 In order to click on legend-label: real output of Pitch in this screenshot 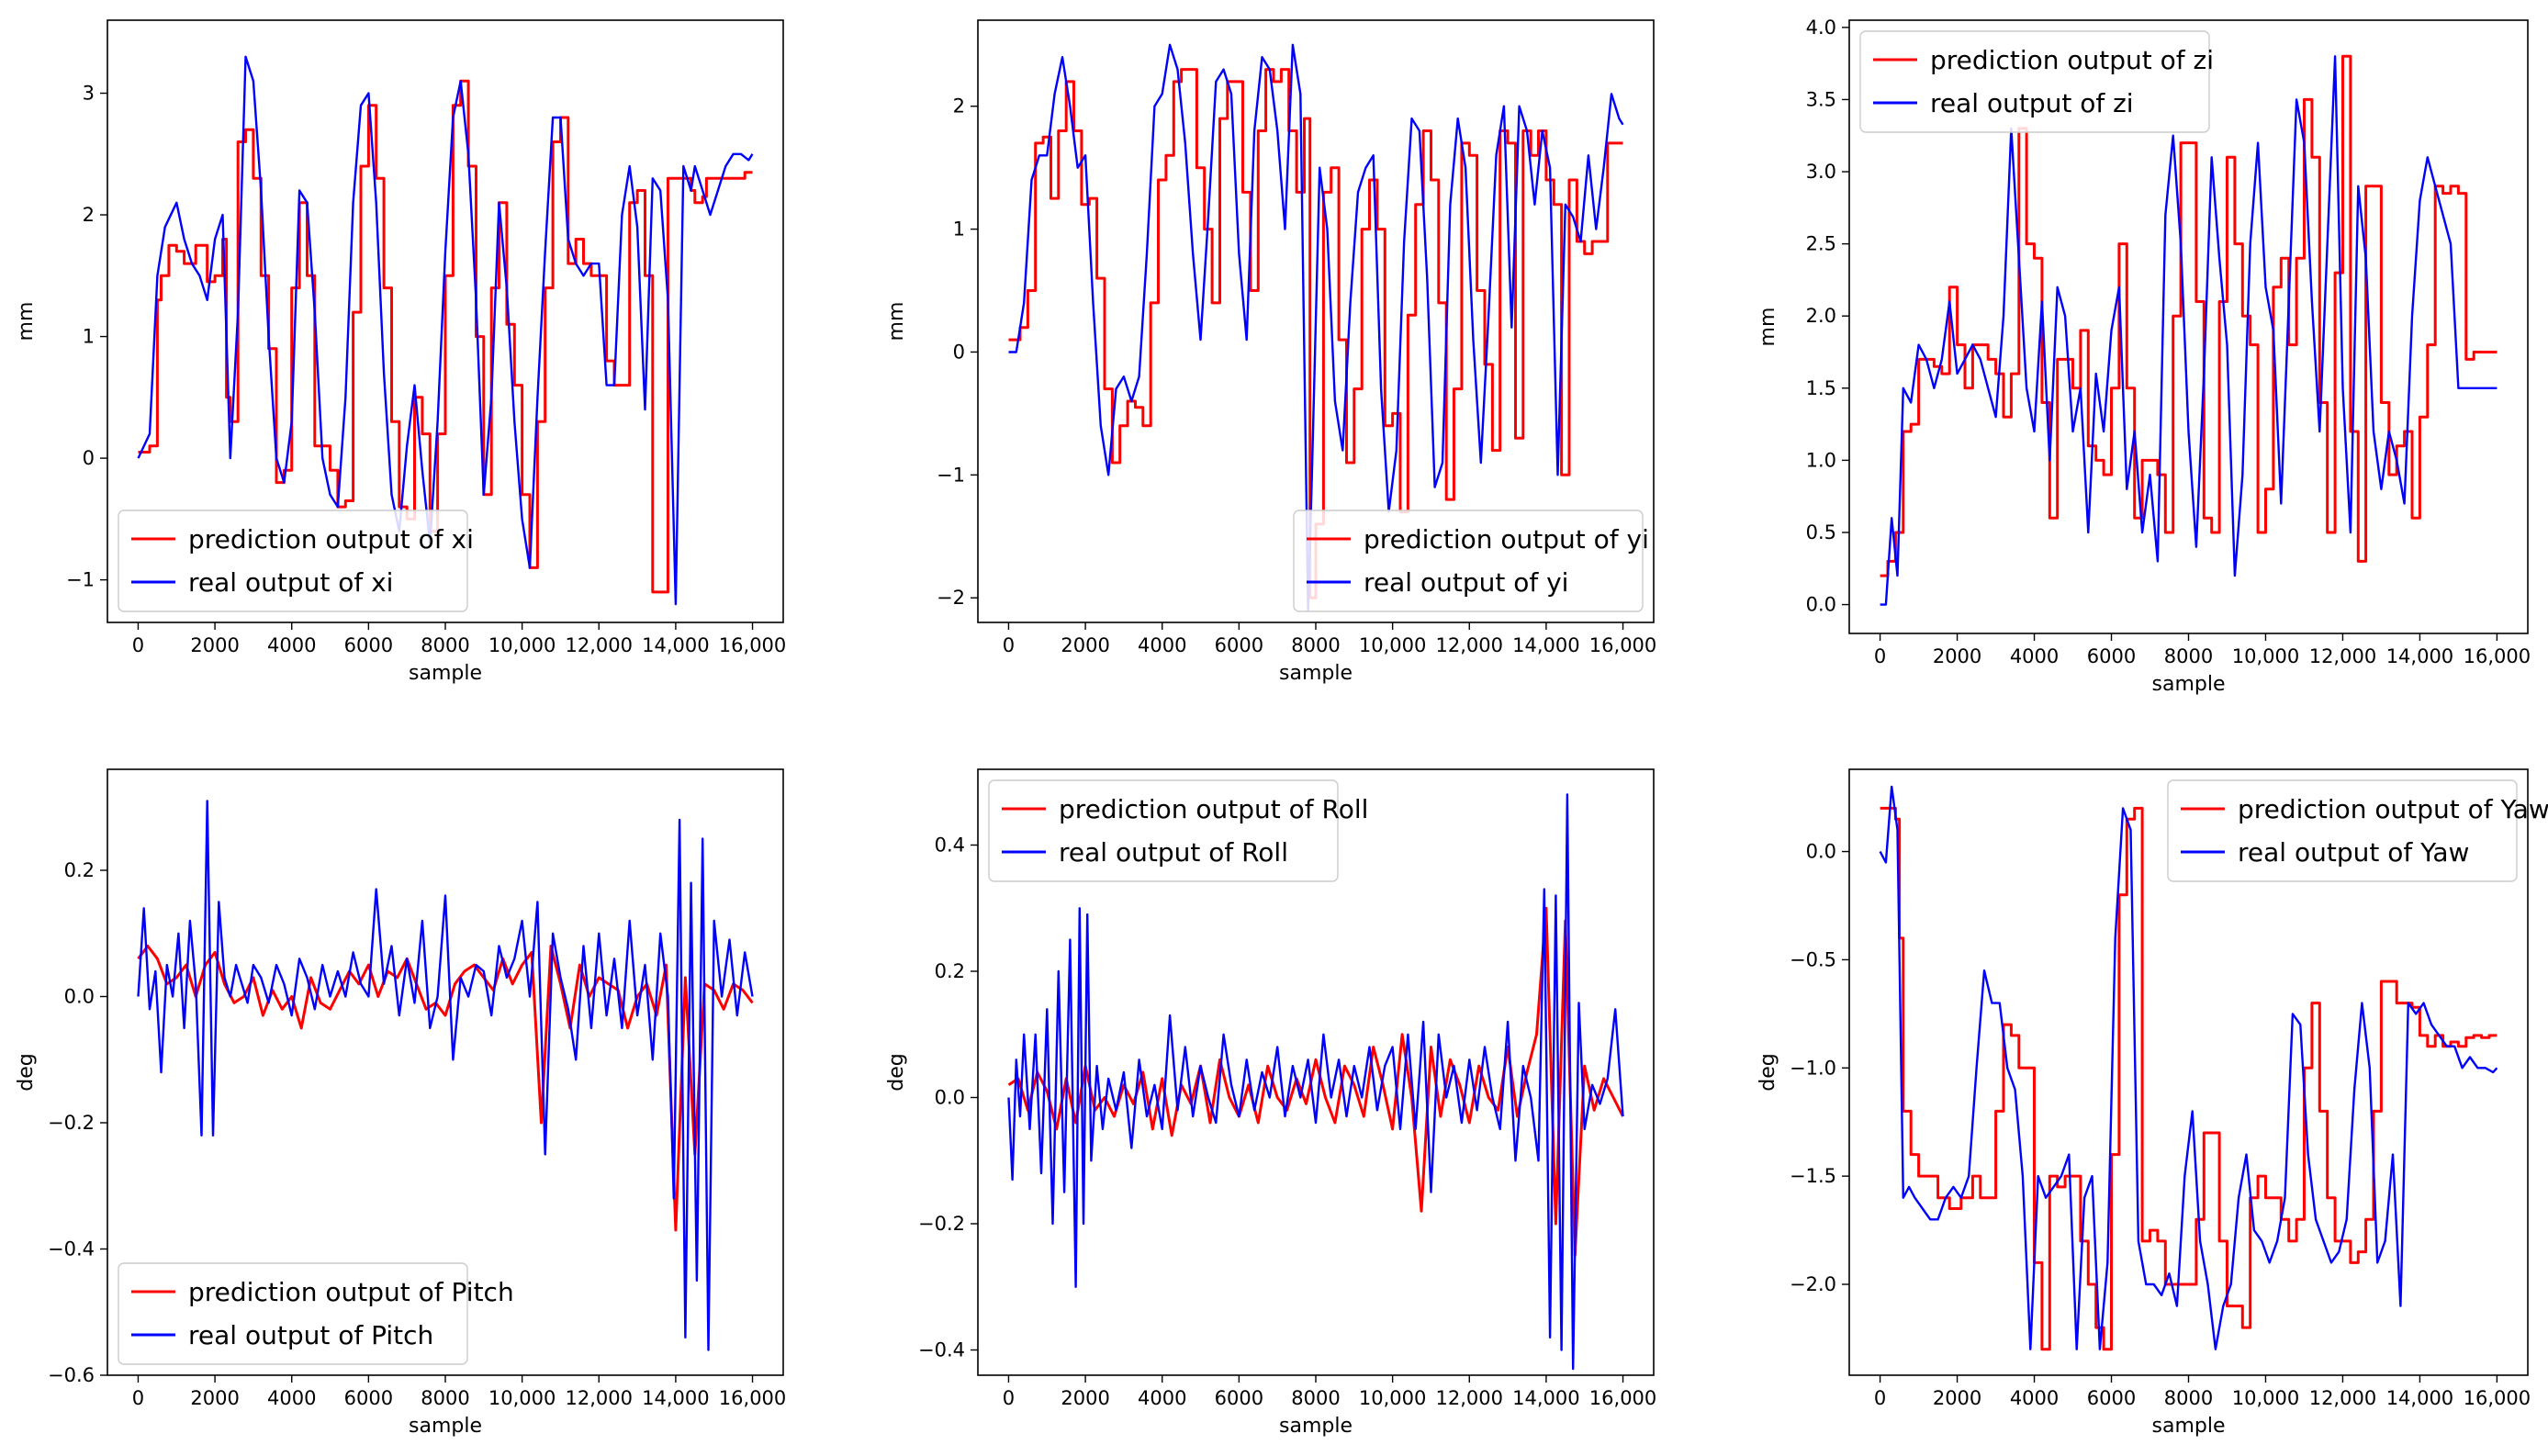, I will do `click(310, 1335)`.